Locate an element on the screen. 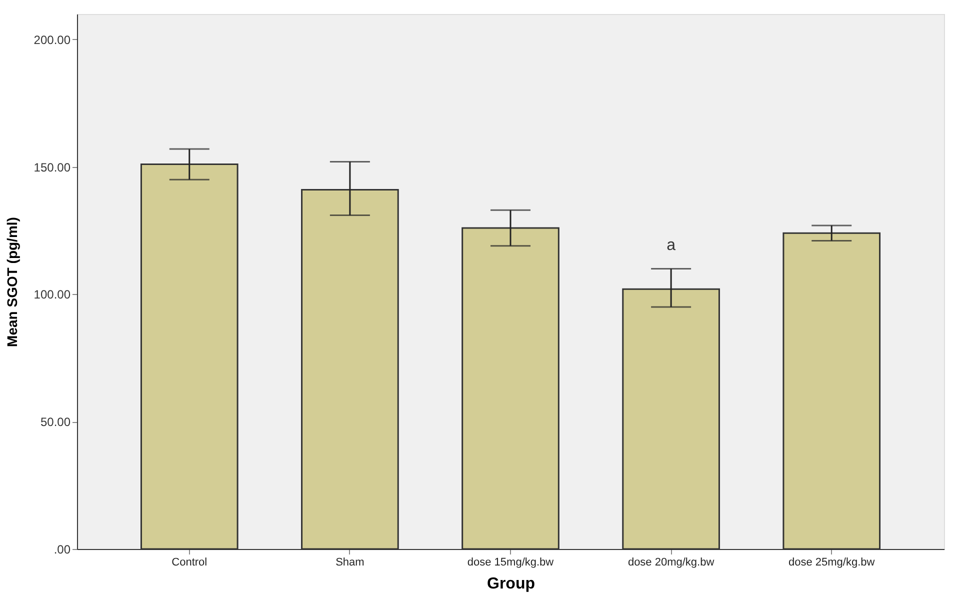 This screenshot has width=955, height=599. y-tick-label: 150.00 is located at coordinates (52, 167).